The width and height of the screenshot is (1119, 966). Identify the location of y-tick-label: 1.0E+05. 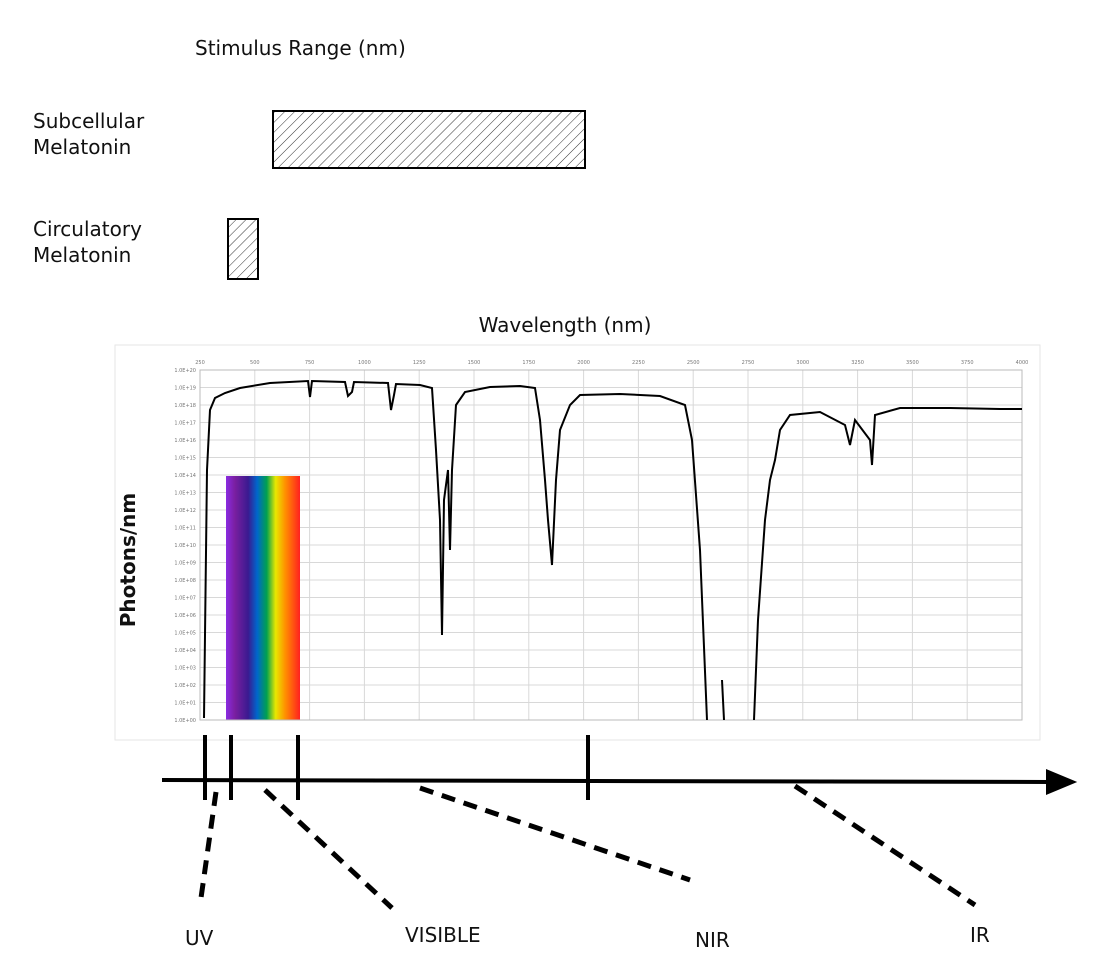
(185, 634).